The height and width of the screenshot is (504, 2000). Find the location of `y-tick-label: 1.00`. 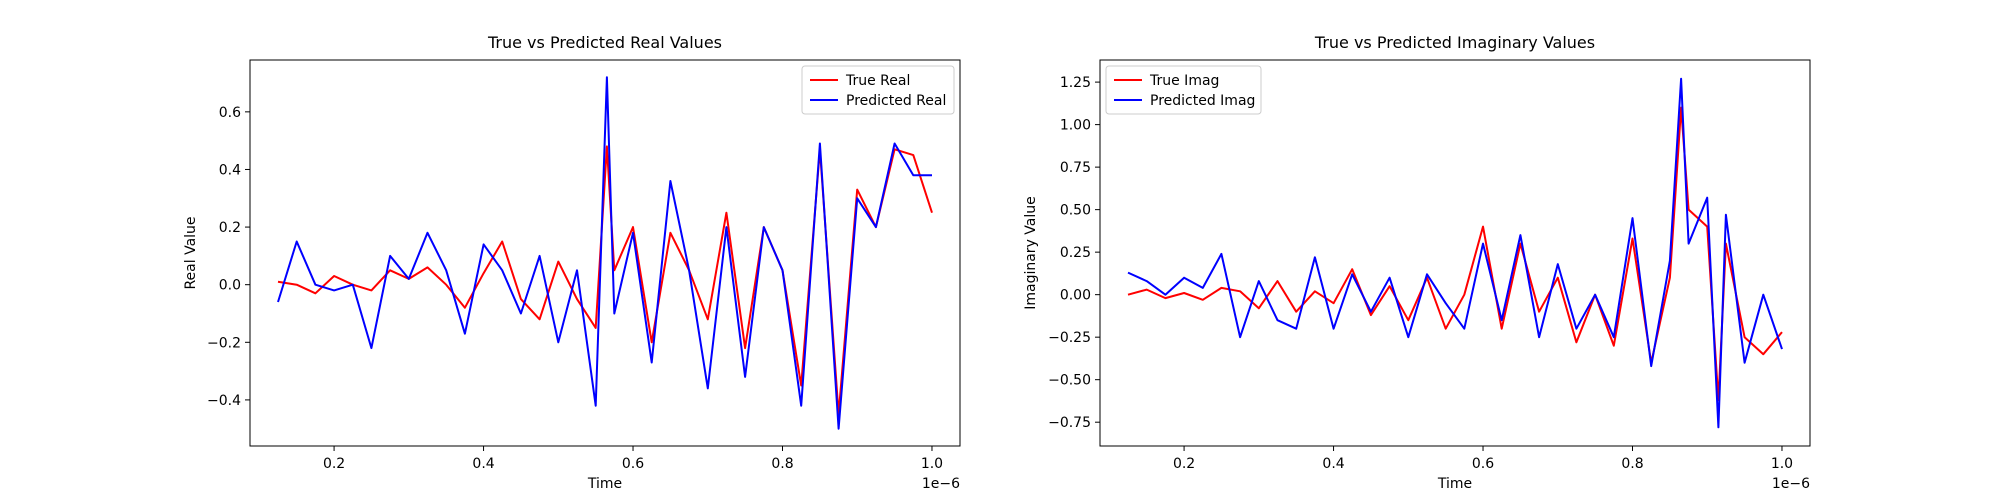

y-tick-label: 1.00 is located at coordinates (1075, 126).